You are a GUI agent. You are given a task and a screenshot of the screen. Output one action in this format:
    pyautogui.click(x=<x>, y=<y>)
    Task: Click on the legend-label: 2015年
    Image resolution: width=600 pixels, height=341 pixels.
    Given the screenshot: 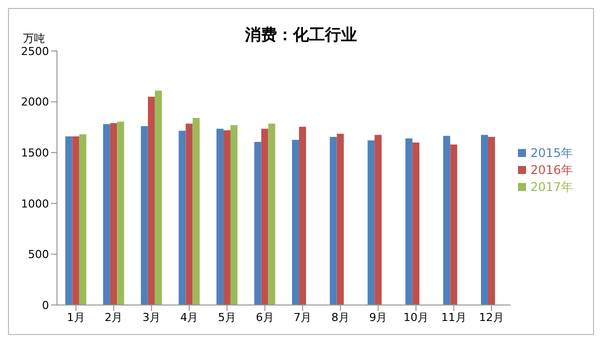 What is the action you would take?
    pyautogui.click(x=551, y=153)
    